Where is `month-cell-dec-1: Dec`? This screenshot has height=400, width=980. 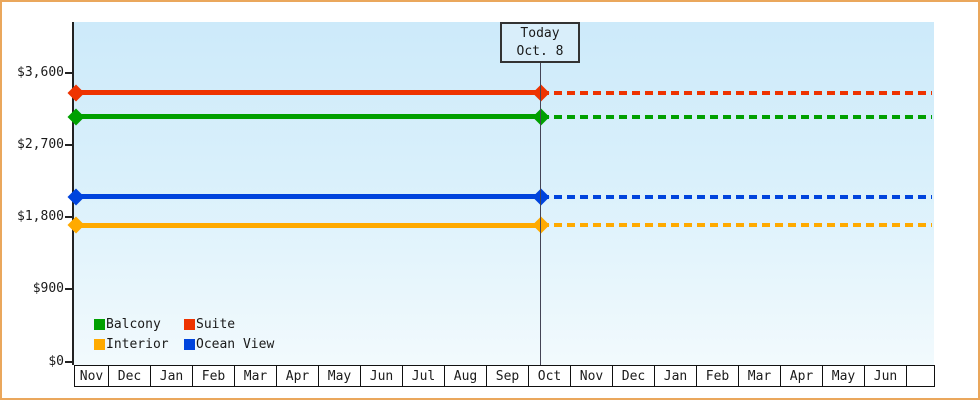 month-cell-dec-1: Dec is located at coordinates (130, 376).